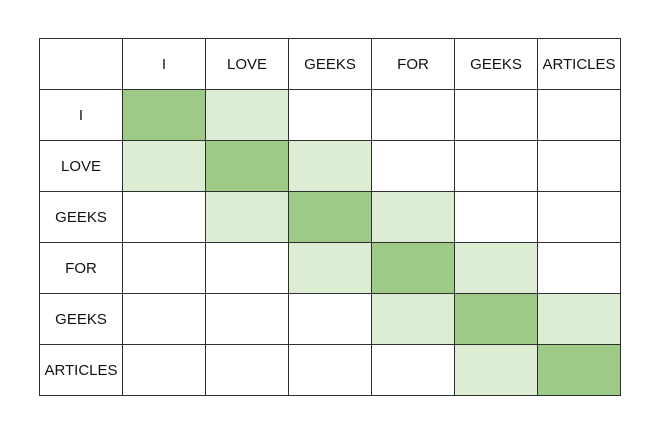 This screenshot has width=648, height=444. What do you see at coordinates (81, 115) in the screenshot?
I see `row-header: I` at bounding box center [81, 115].